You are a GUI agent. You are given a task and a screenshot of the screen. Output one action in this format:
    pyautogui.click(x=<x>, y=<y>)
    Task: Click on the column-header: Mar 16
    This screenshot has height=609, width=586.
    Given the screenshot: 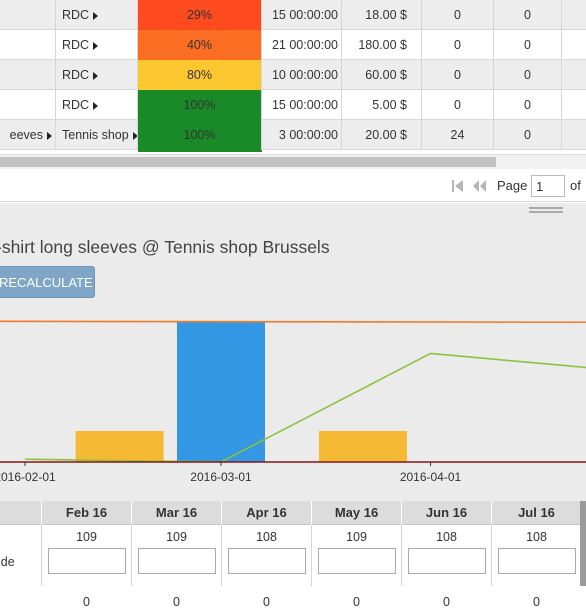 What is the action you would take?
    pyautogui.click(x=177, y=513)
    